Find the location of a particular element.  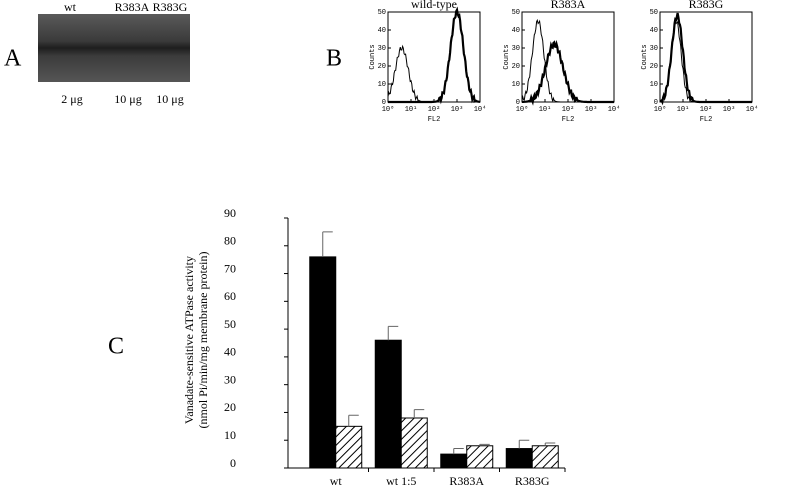

y-axis-title-line: Vanadate-sensitive ATPase activity is located at coordinates (189, 340).